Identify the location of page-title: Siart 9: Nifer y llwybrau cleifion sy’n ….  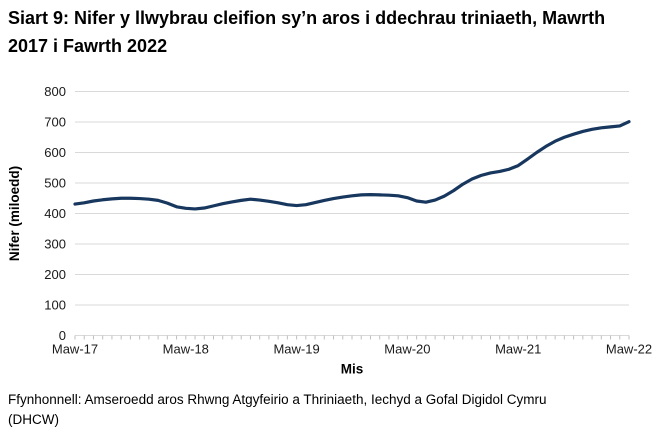
(307, 32).